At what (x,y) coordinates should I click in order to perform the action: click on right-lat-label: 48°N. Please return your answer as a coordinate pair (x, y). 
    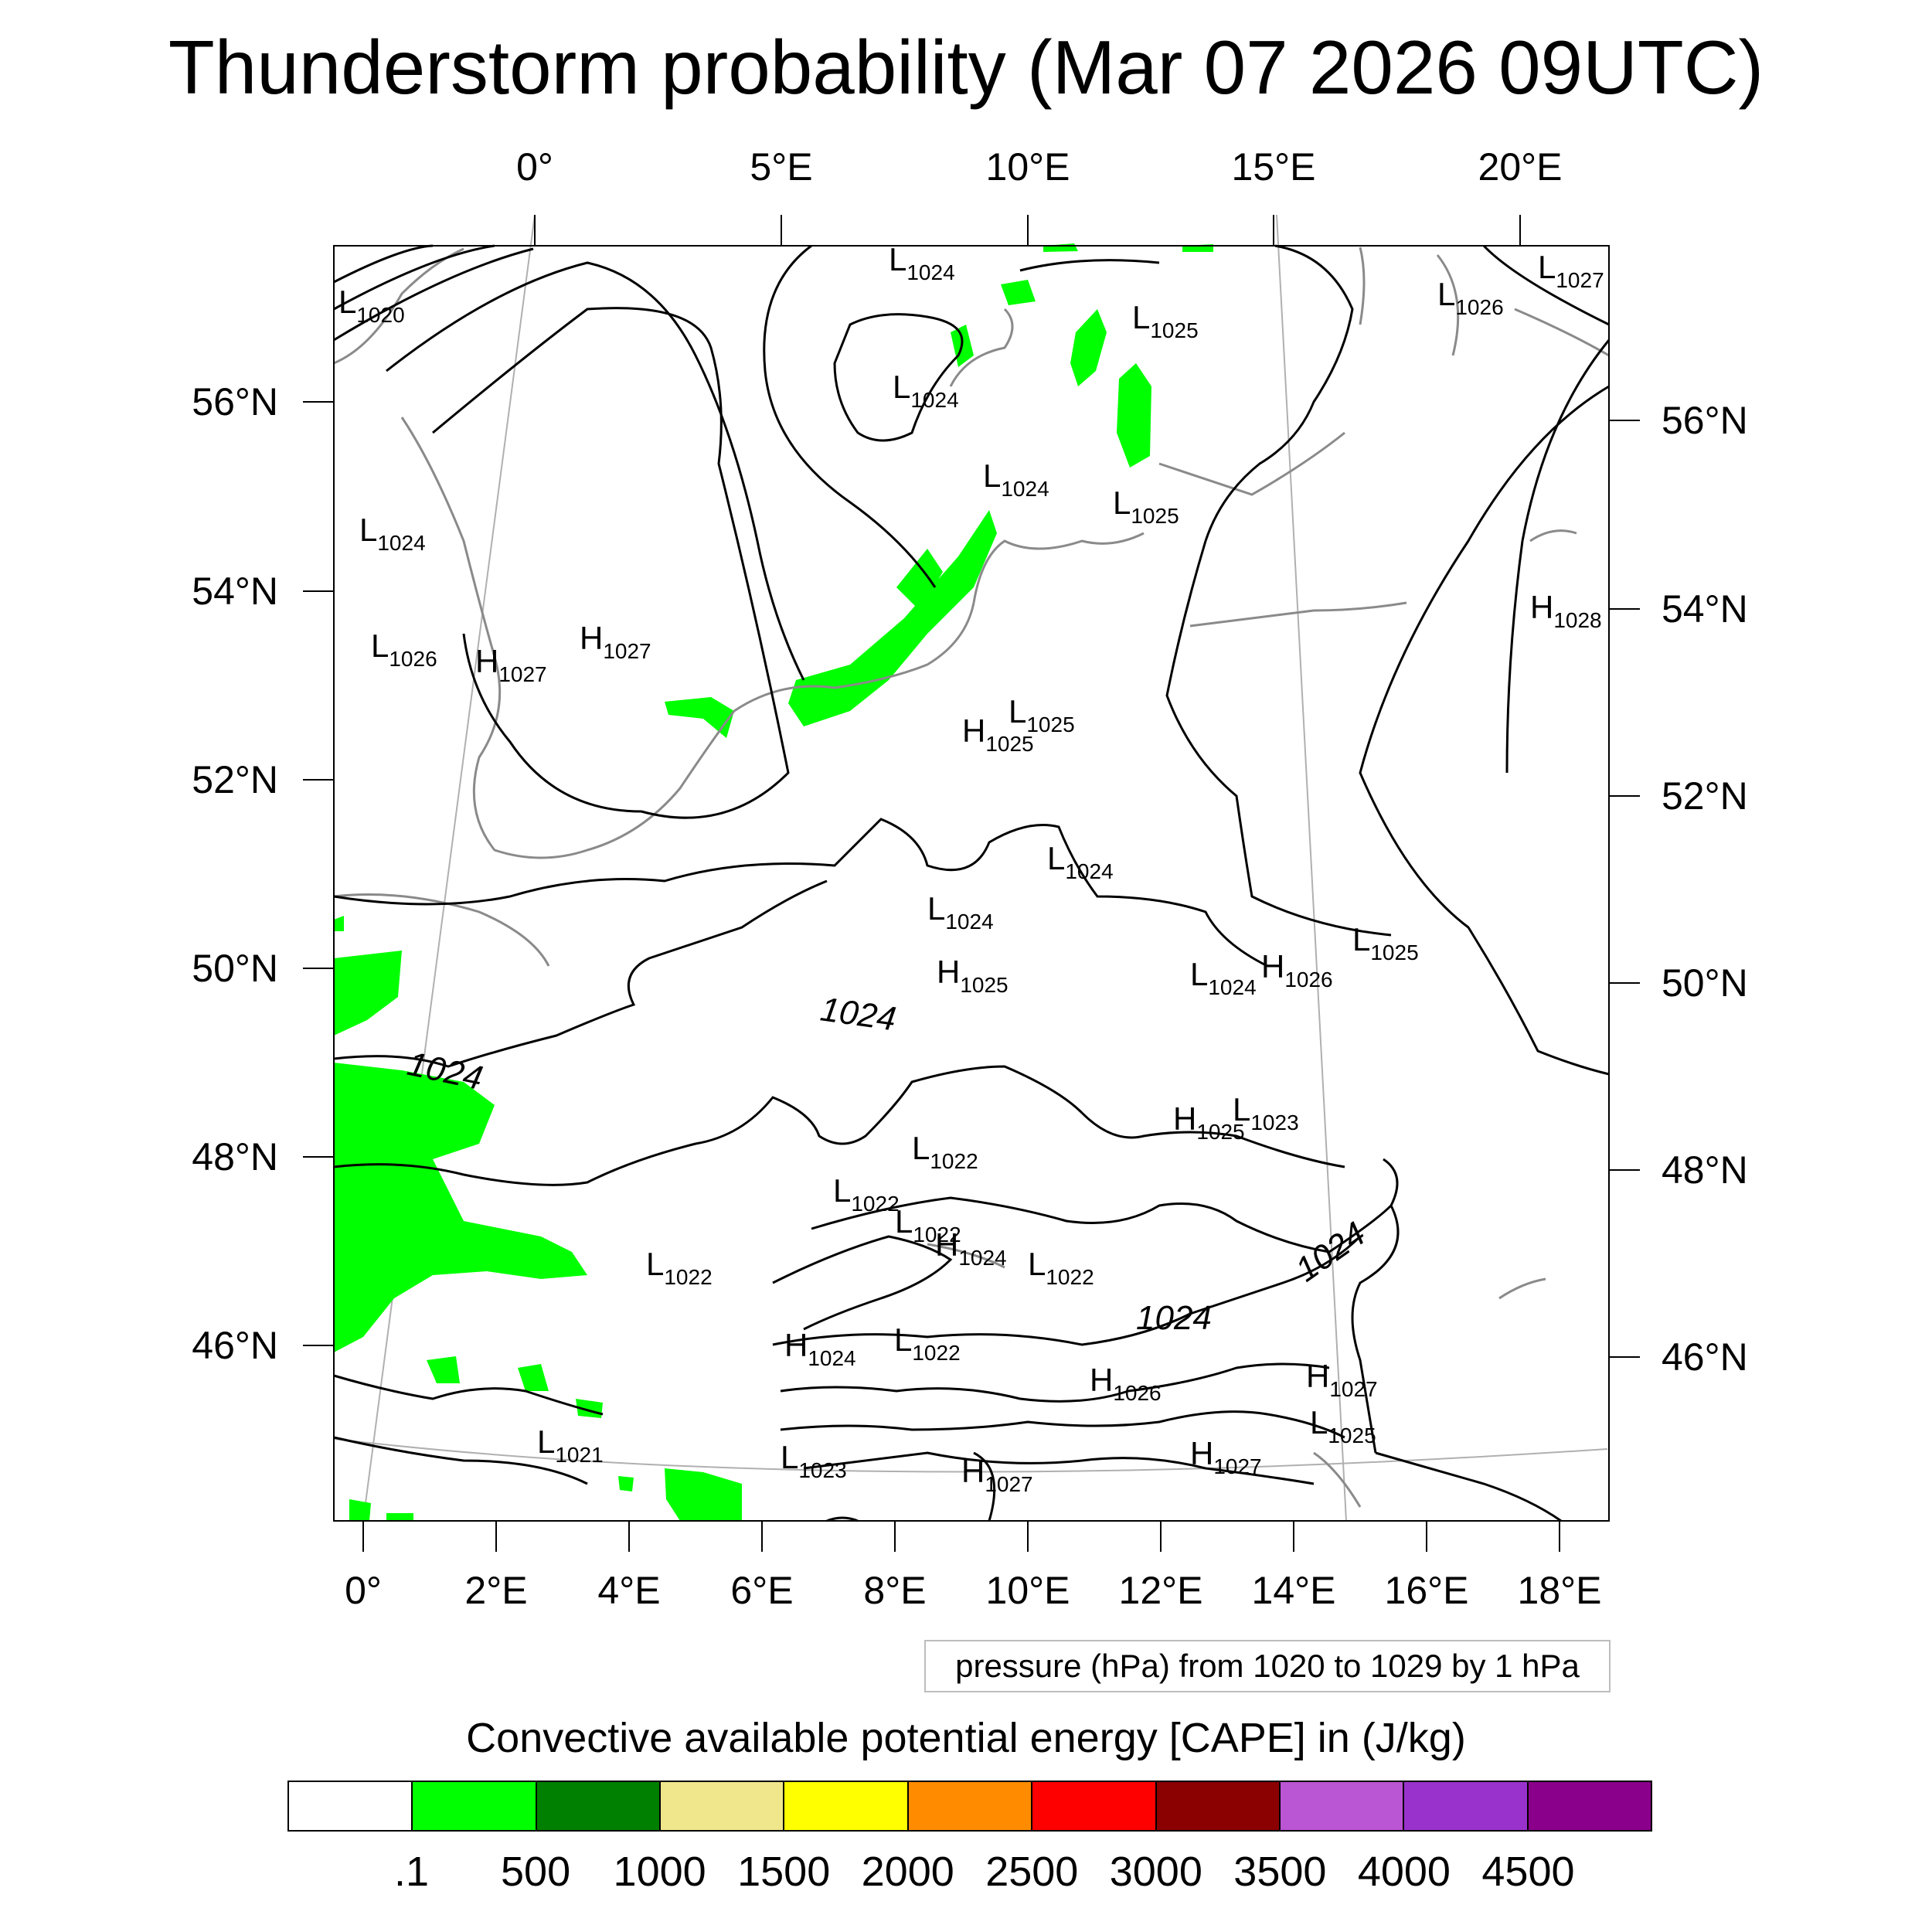
    Looking at the image, I should click on (1705, 1170).